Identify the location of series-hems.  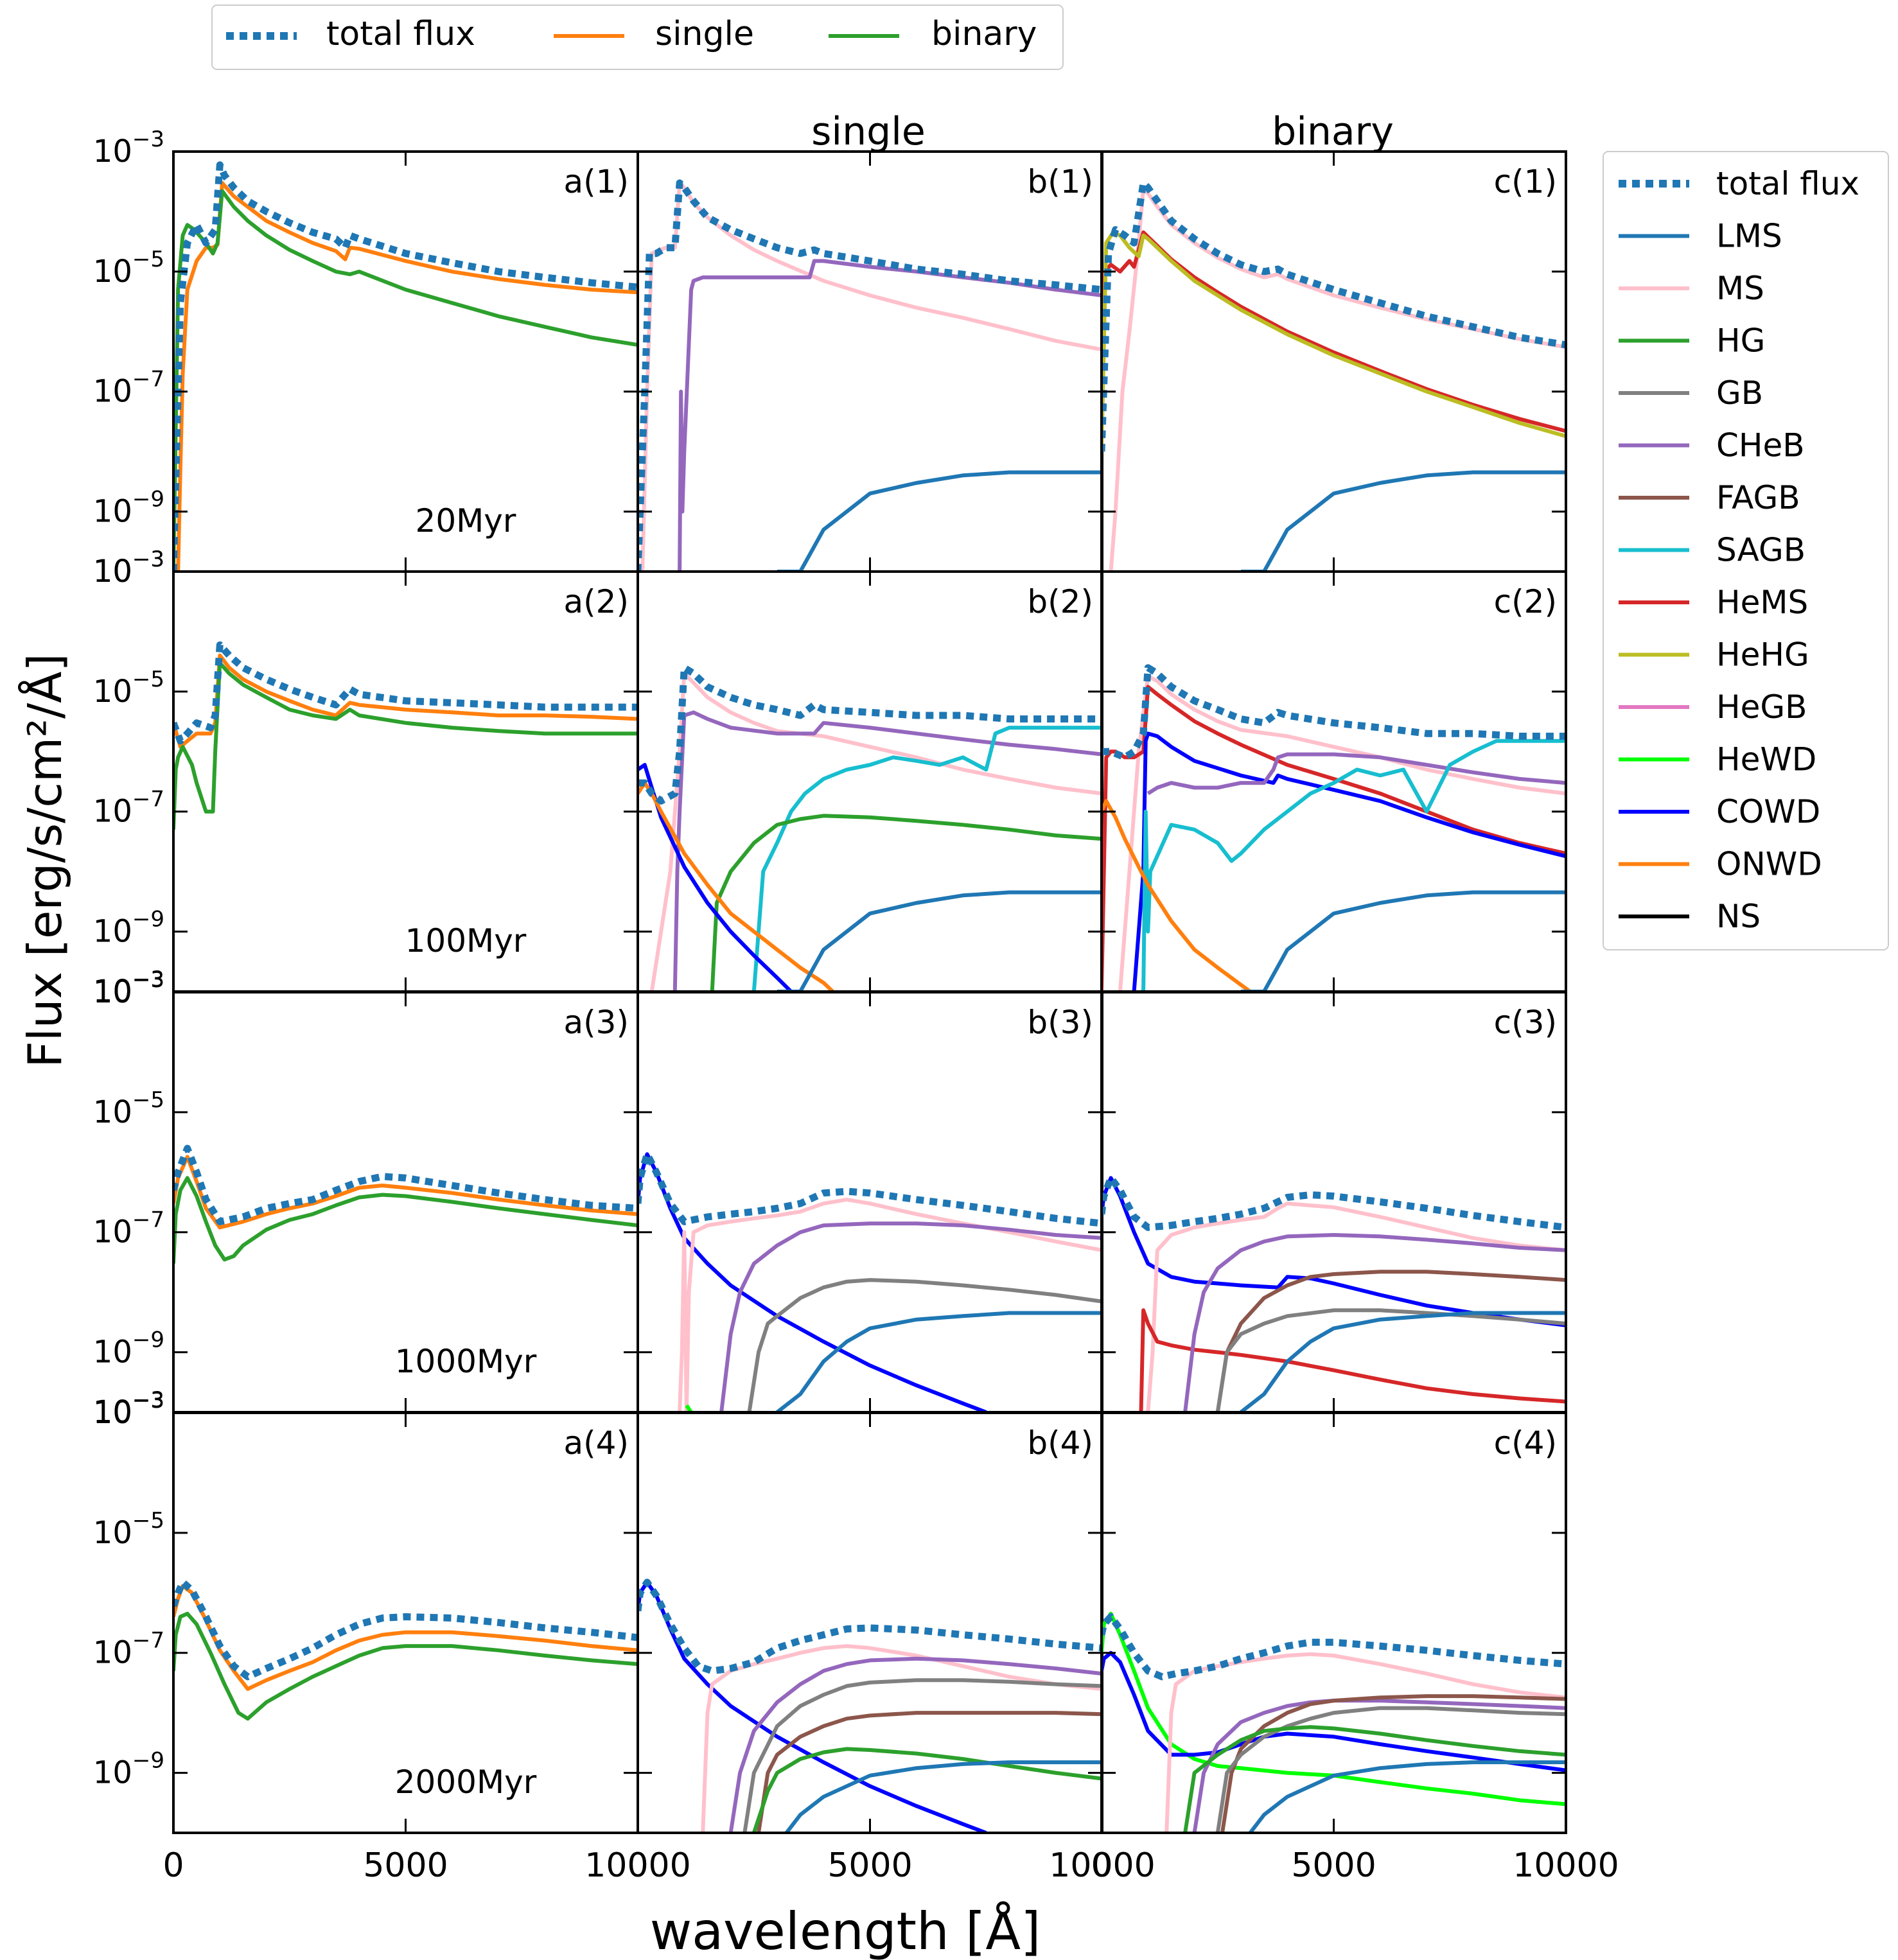
(1352, 1360).